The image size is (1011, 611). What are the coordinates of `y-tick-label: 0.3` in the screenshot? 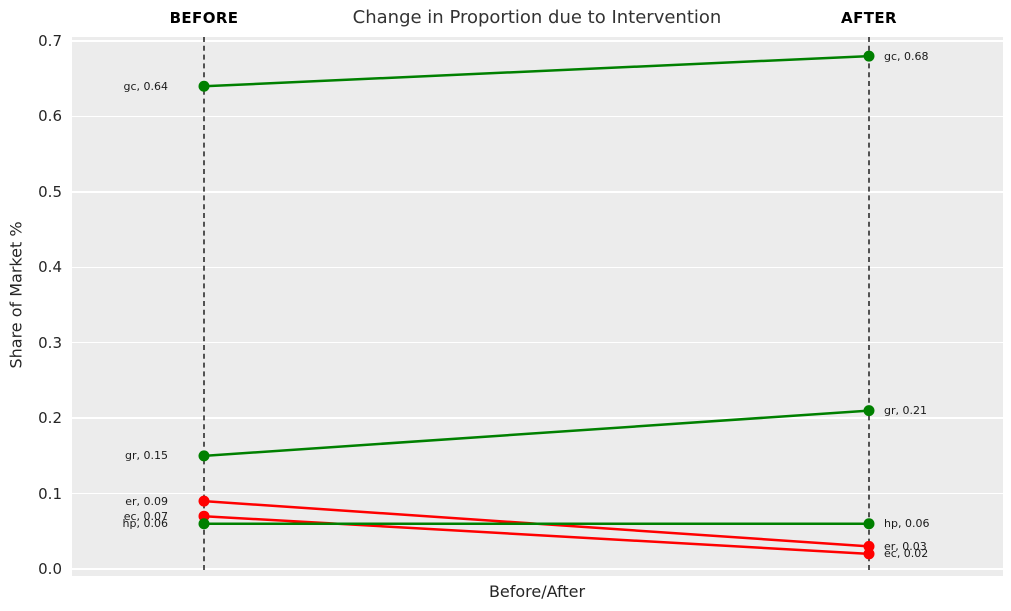 It's located at (50, 342).